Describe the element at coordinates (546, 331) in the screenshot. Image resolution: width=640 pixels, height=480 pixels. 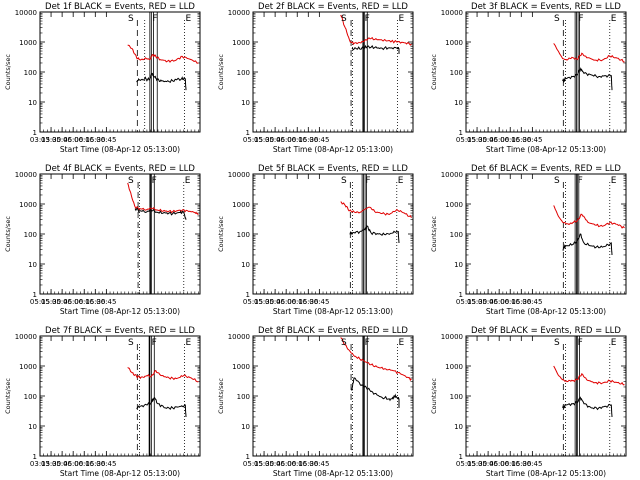
I see `panel-title: Det 9f BLACK = Events, RED = LLD` at that location.